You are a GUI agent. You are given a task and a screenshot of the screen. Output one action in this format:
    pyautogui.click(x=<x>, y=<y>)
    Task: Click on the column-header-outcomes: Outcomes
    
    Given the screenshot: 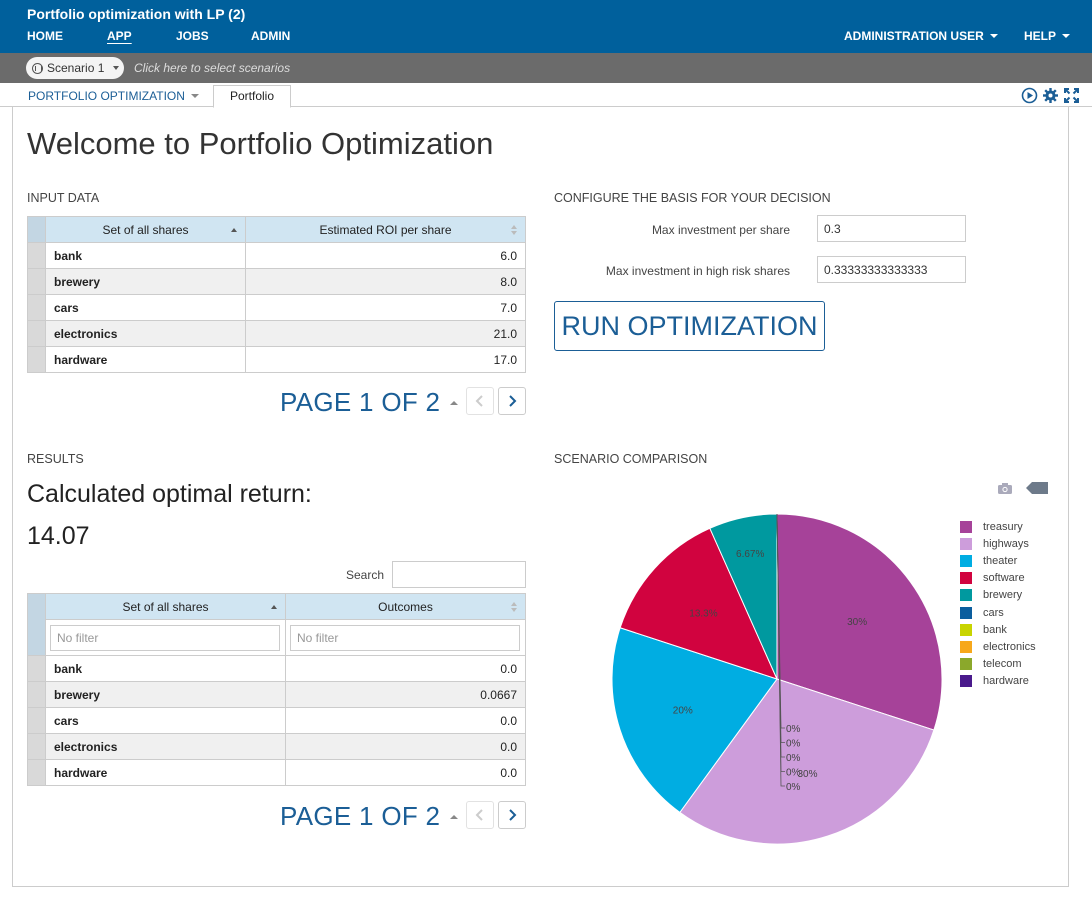 What is the action you would take?
    pyautogui.click(x=405, y=606)
    